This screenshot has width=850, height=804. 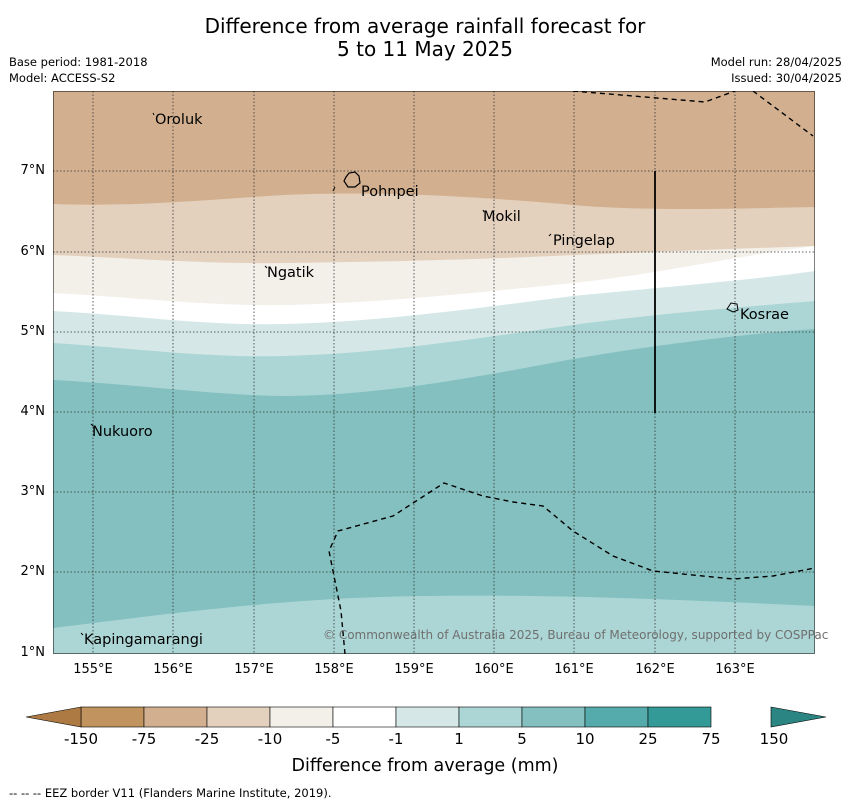 I want to click on place-label-pohnpei: Pohnpei, so click(x=390, y=192).